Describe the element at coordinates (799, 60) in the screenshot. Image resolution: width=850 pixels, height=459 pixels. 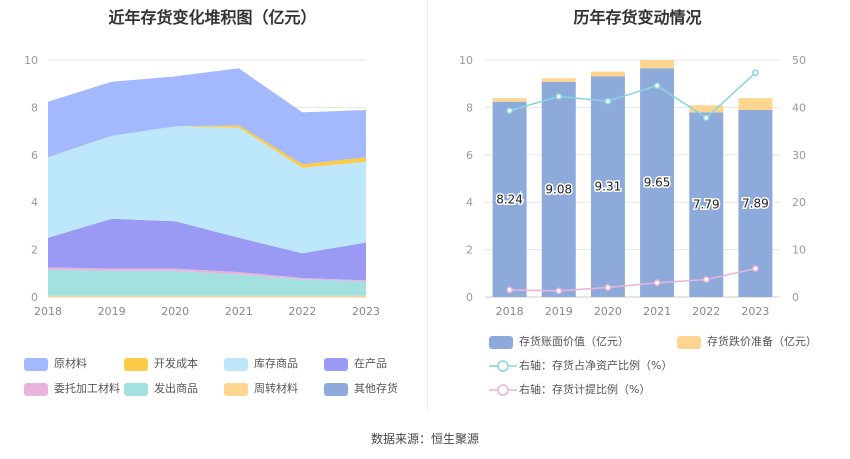
I see `y2-tick-label: 50` at that location.